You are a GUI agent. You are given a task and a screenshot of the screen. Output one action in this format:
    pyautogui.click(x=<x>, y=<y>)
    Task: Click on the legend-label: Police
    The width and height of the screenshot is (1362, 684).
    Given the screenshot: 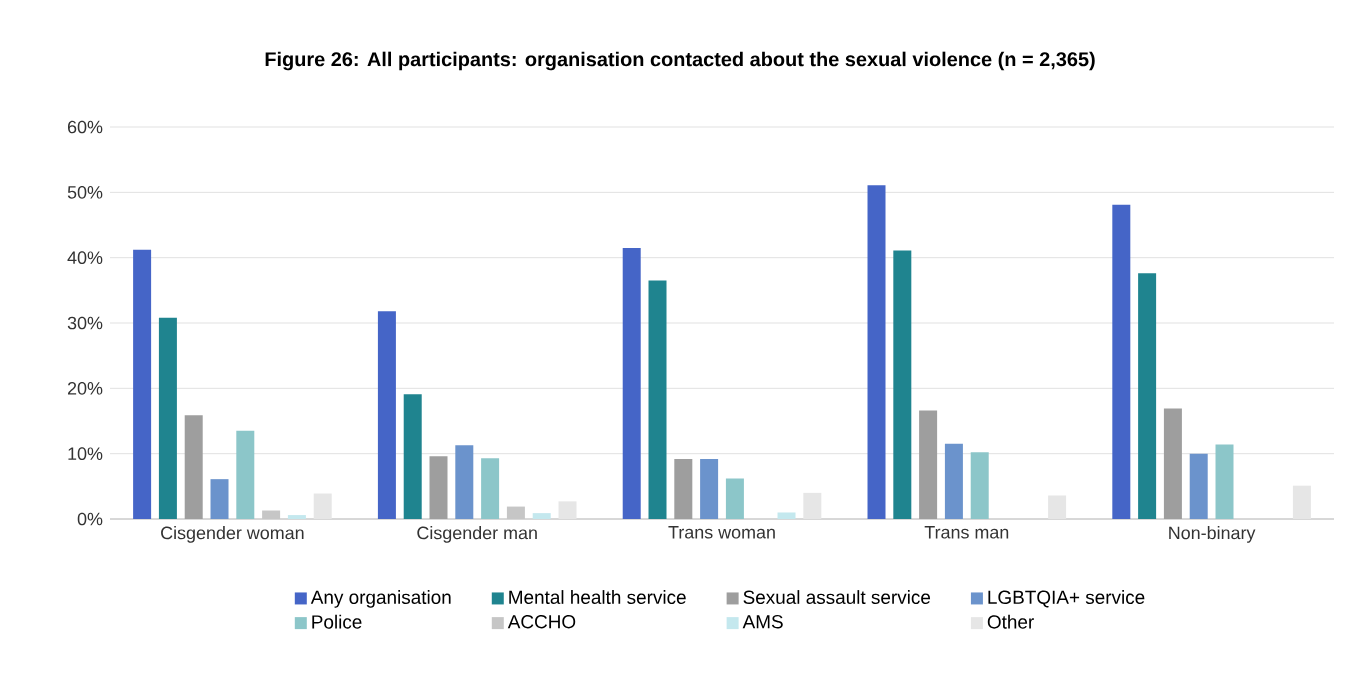 What is the action you would take?
    pyautogui.click(x=337, y=621)
    